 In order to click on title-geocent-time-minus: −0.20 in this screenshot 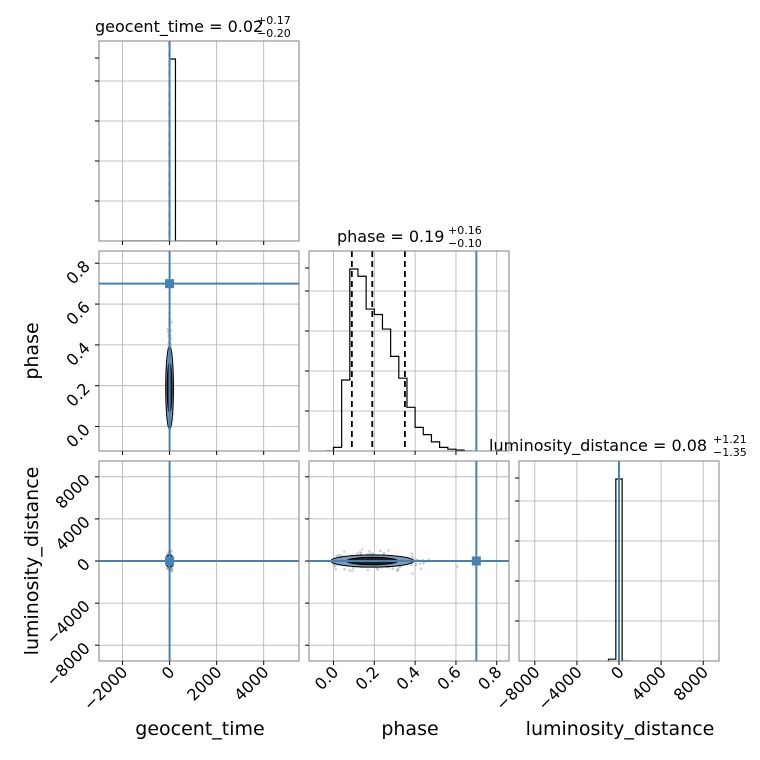, I will do `click(274, 33)`.